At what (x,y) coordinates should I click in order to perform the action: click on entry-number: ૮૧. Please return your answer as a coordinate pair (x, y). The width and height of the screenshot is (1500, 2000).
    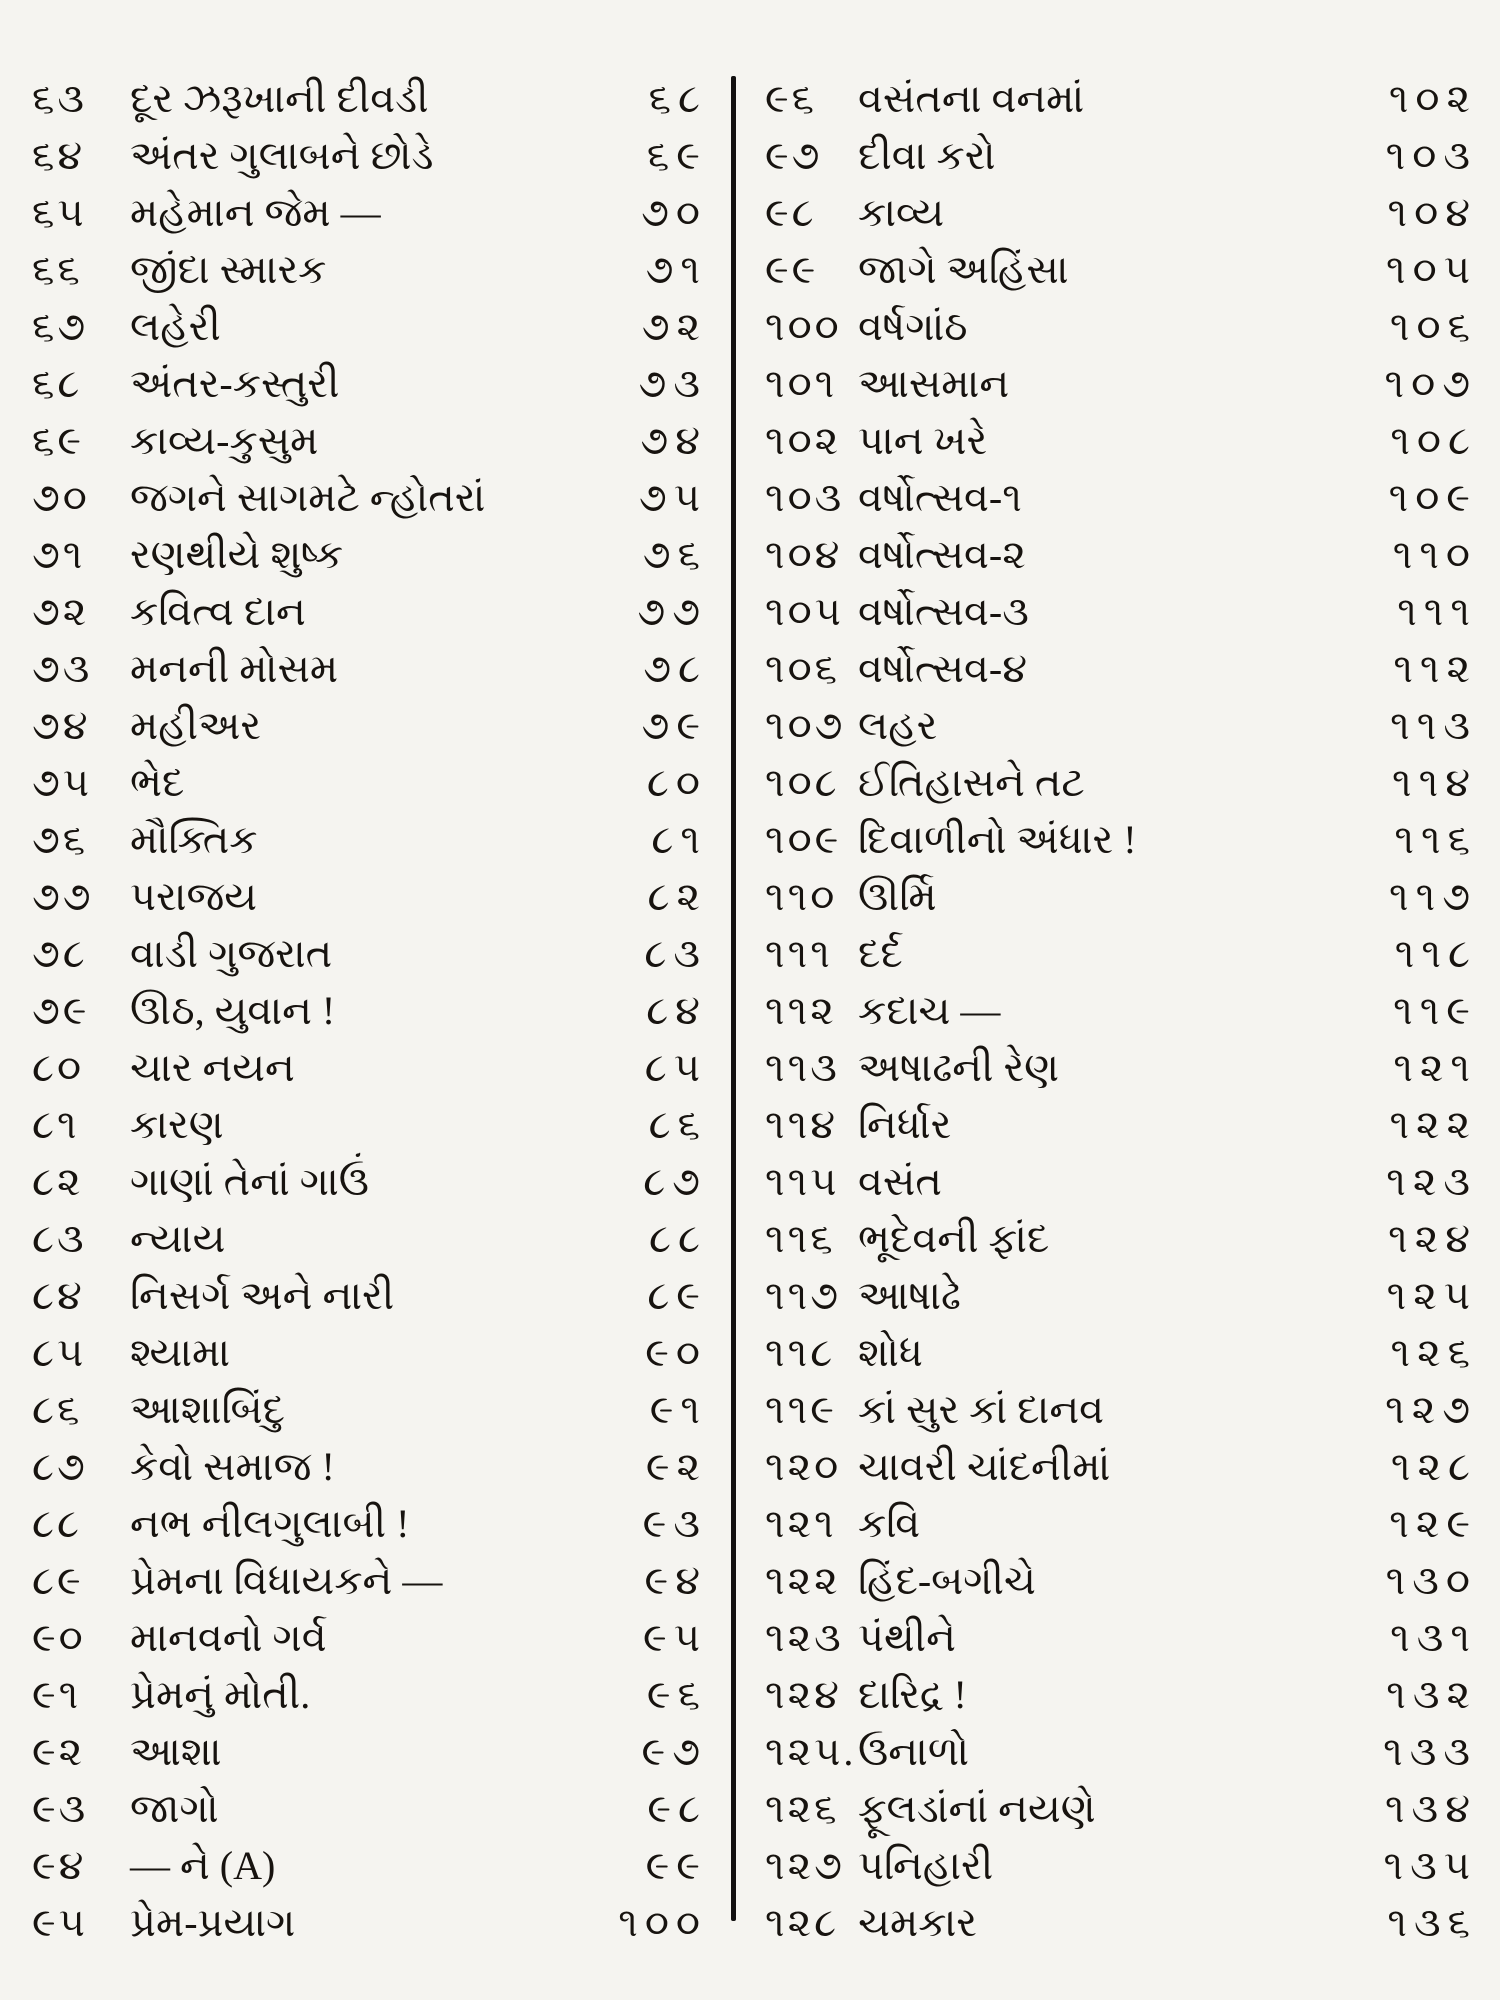
    Looking at the image, I should click on (56, 1124).